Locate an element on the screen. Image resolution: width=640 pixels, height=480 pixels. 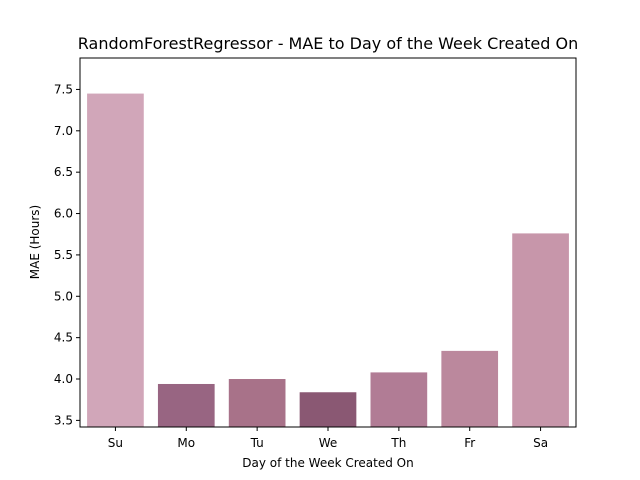
x-tick-label: Mo is located at coordinates (186, 443).